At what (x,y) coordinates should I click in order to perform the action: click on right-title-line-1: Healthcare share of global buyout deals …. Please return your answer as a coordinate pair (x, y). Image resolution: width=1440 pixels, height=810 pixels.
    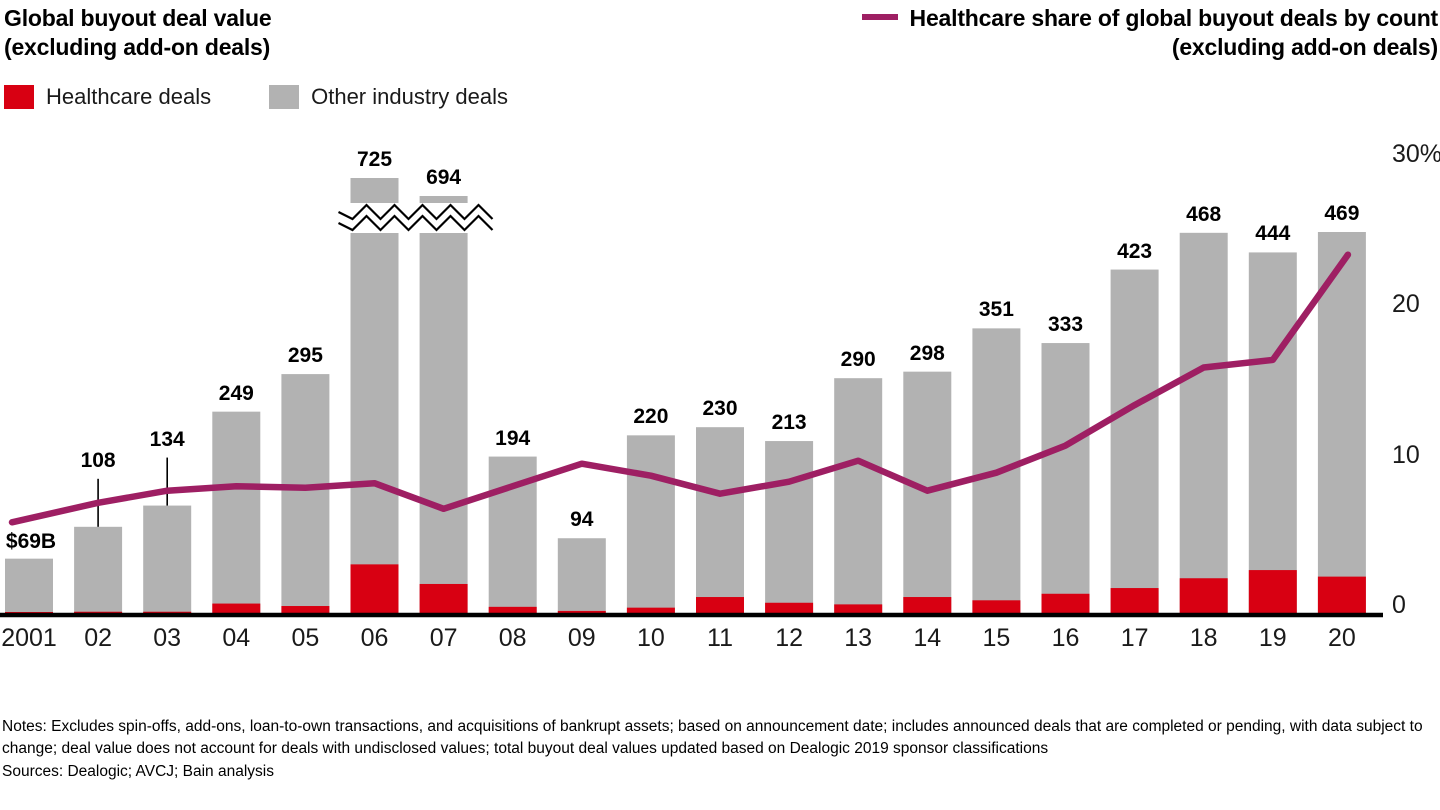
    Looking at the image, I should click on (1174, 18).